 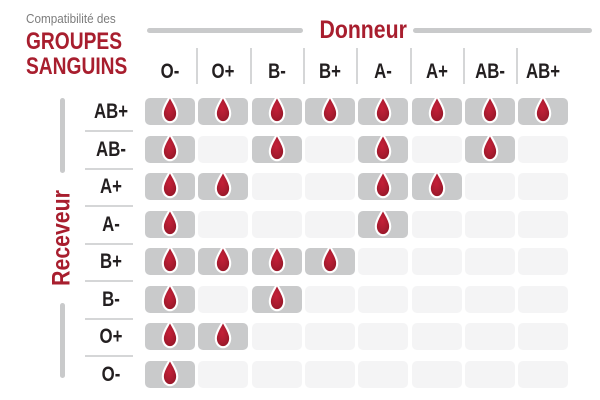 I want to click on cell-AB--O-, so click(x=170, y=148).